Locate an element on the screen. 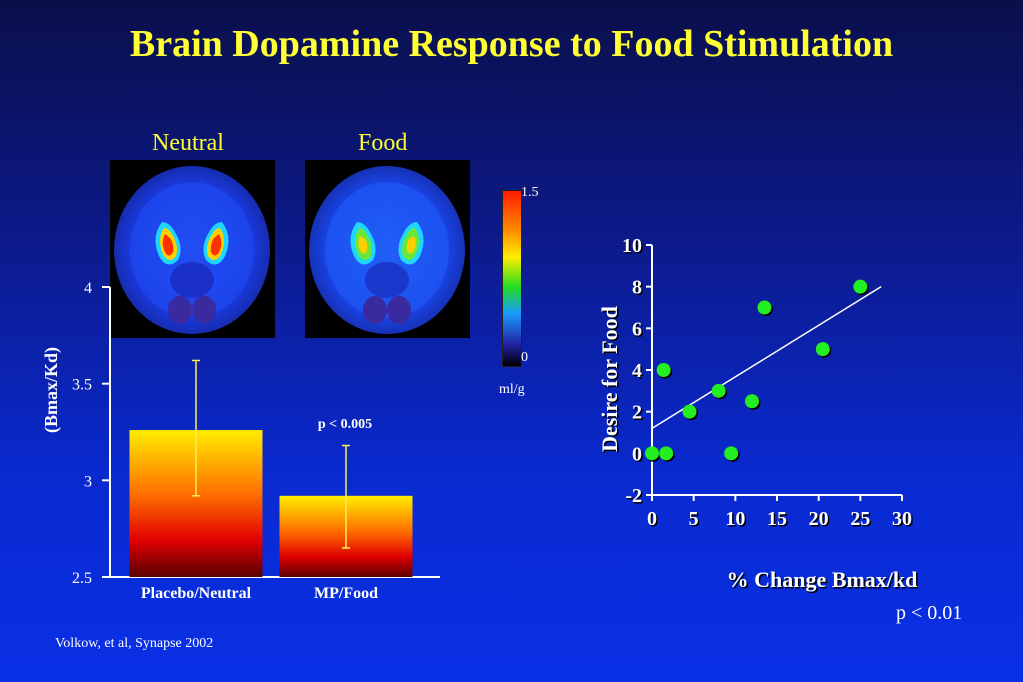  y-tick-label-shadow: 2 is located at coordinates (639, 414).